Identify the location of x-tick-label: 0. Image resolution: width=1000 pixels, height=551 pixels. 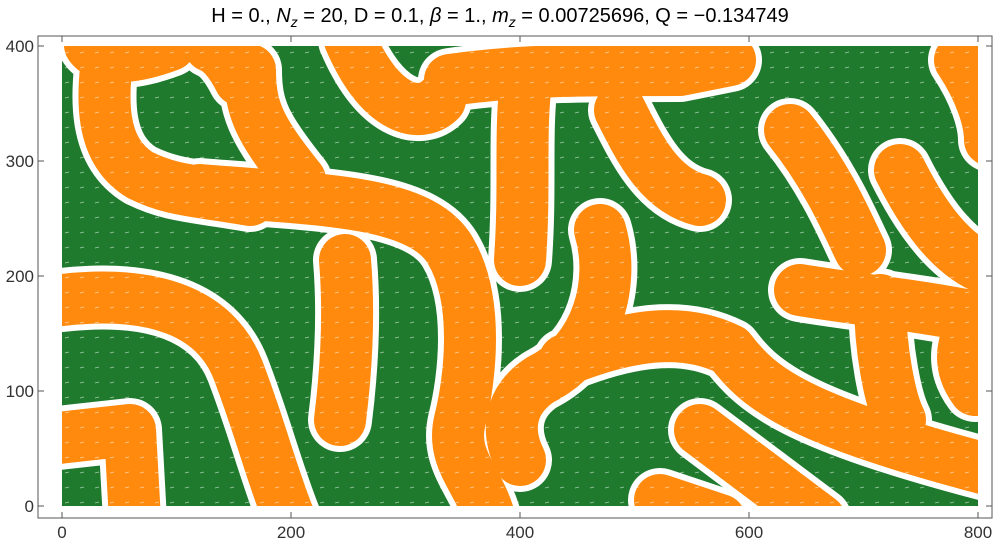
(61, 532).